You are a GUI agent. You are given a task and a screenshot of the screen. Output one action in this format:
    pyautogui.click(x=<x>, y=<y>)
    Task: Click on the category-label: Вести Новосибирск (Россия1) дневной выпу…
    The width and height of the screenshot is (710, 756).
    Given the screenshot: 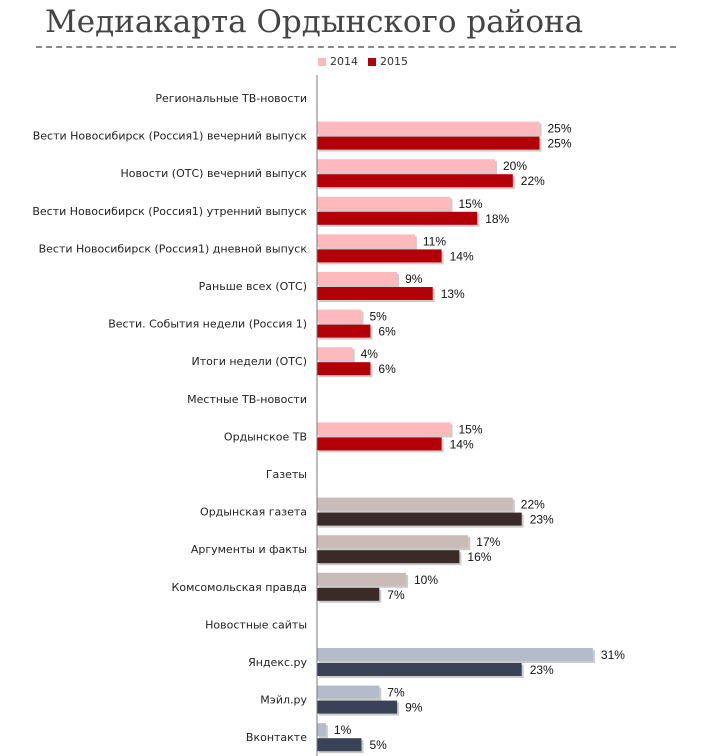 What is the action you would take?
    pyautogui.click(x=173, y=248)
    